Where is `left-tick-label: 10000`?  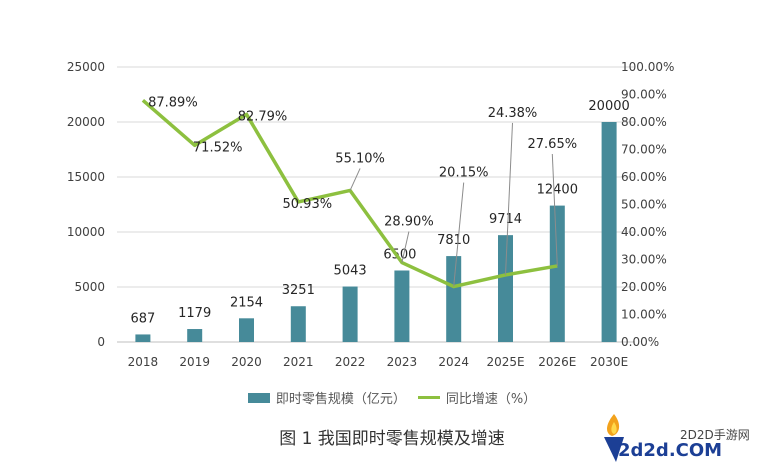
left-tick-label: 10000 is located at coordinates (86, 232).